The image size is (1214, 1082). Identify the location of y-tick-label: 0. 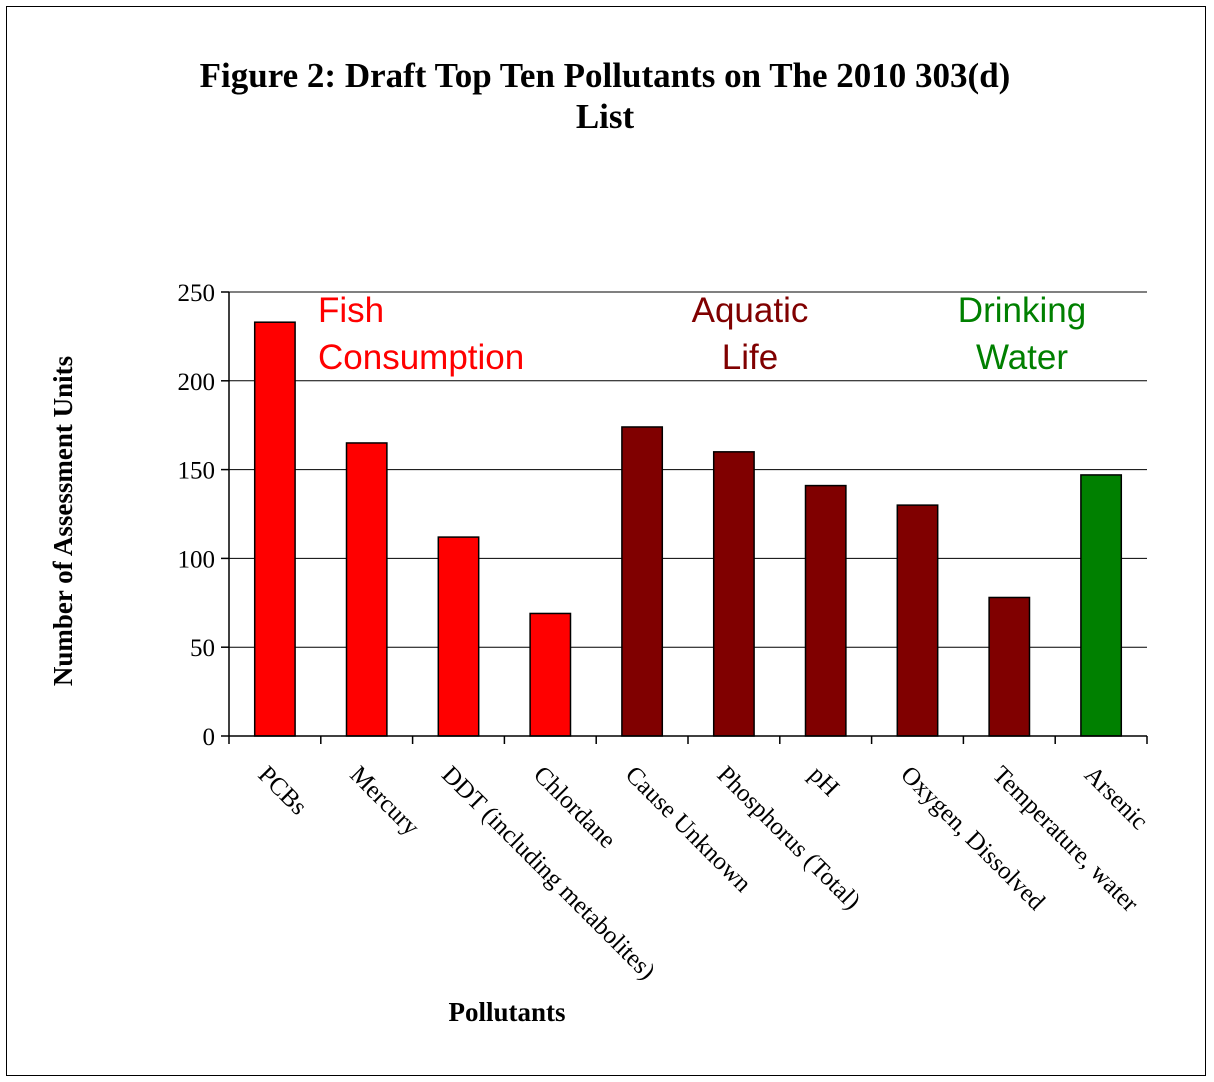
(209, 737).